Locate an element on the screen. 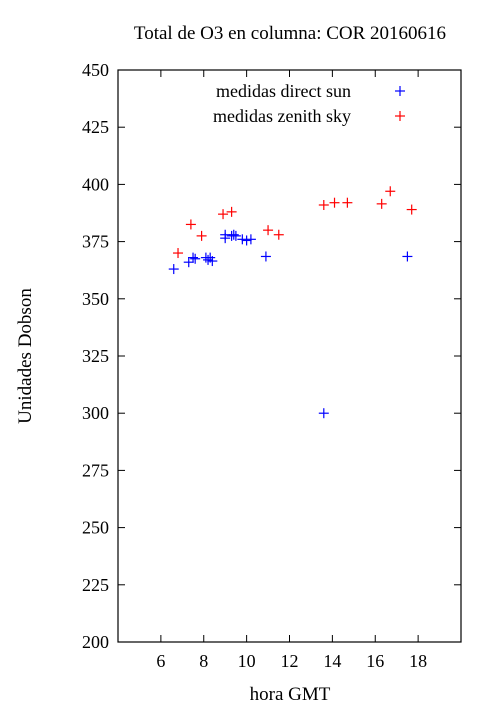 The height and width of the screenshot is (712, 500). legend: medidas direct sun medidas zenith sky is located at coordinates (309, 103).